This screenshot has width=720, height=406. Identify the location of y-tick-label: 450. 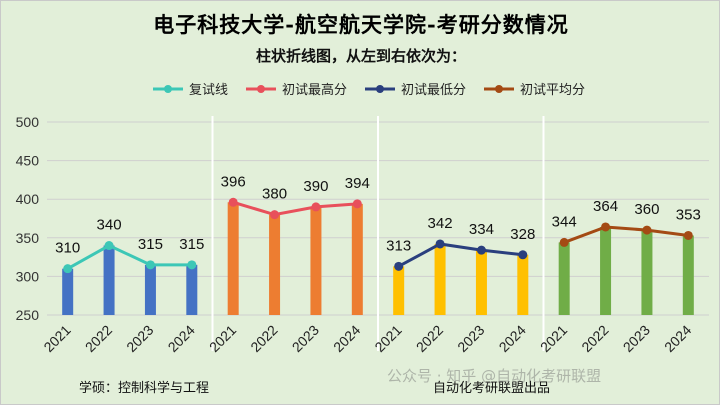
(28, 161).